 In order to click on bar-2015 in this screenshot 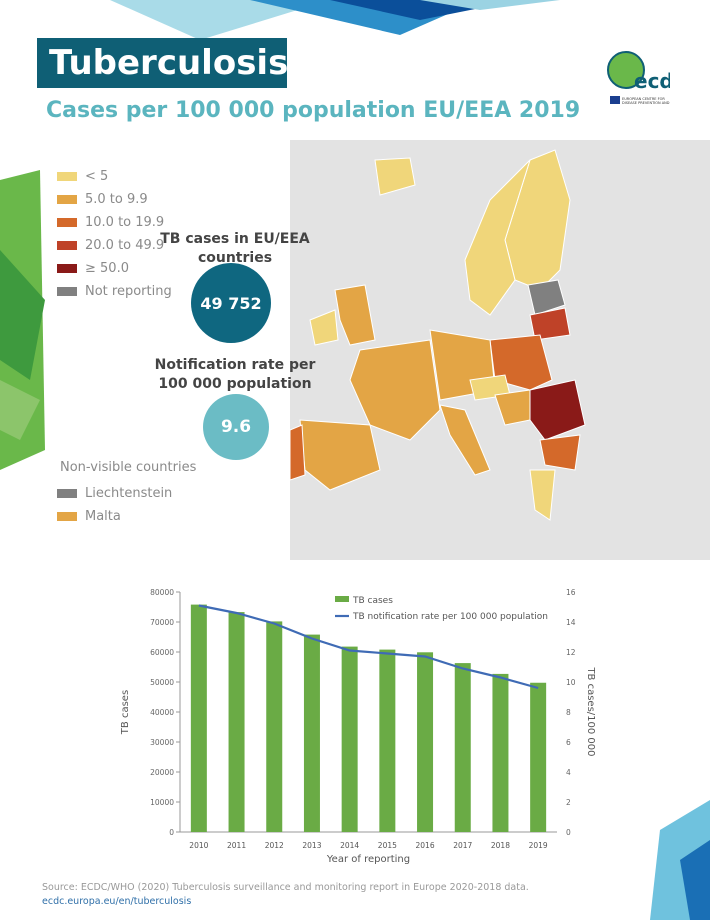, I will do `click(387, 740)`.